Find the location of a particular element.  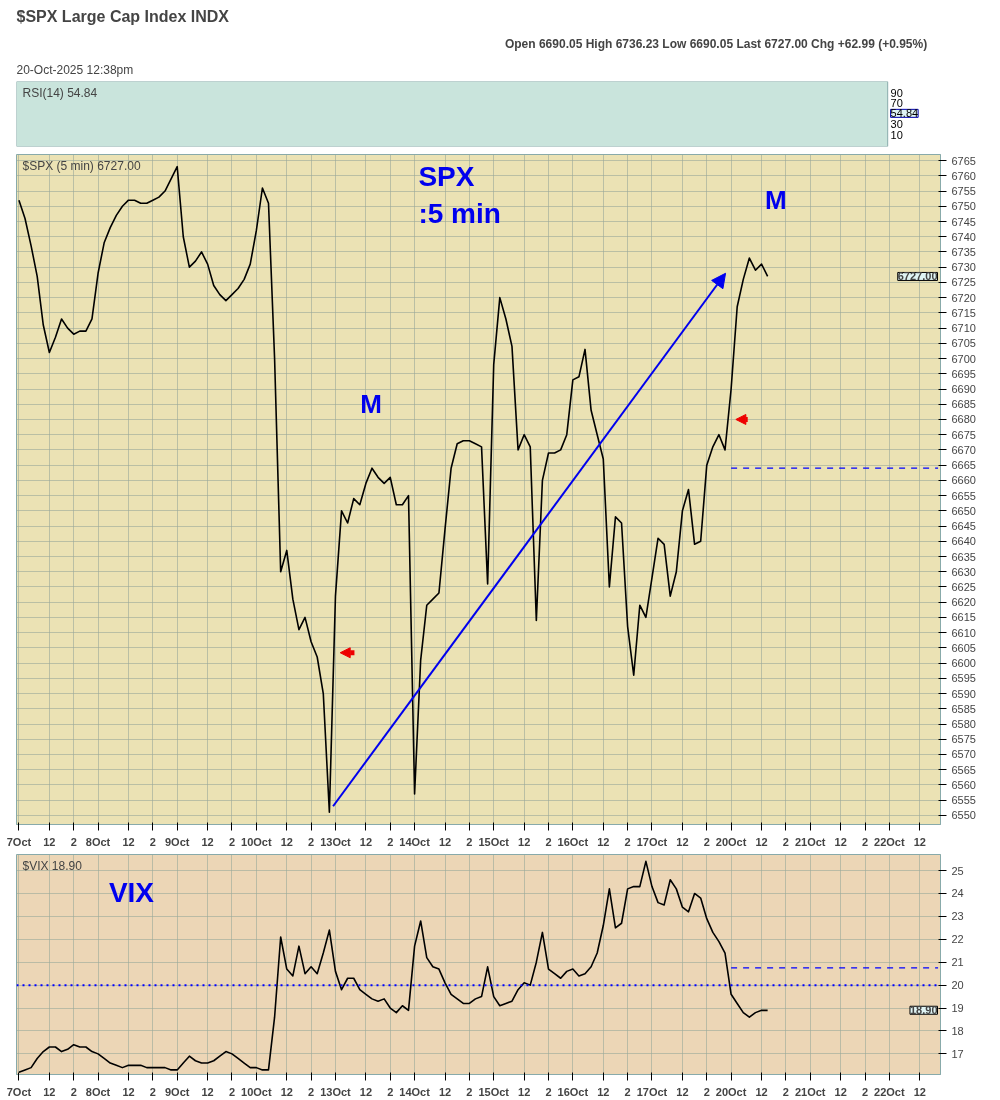

y-tick-label: 6755 is located at coordinates (963, 191).